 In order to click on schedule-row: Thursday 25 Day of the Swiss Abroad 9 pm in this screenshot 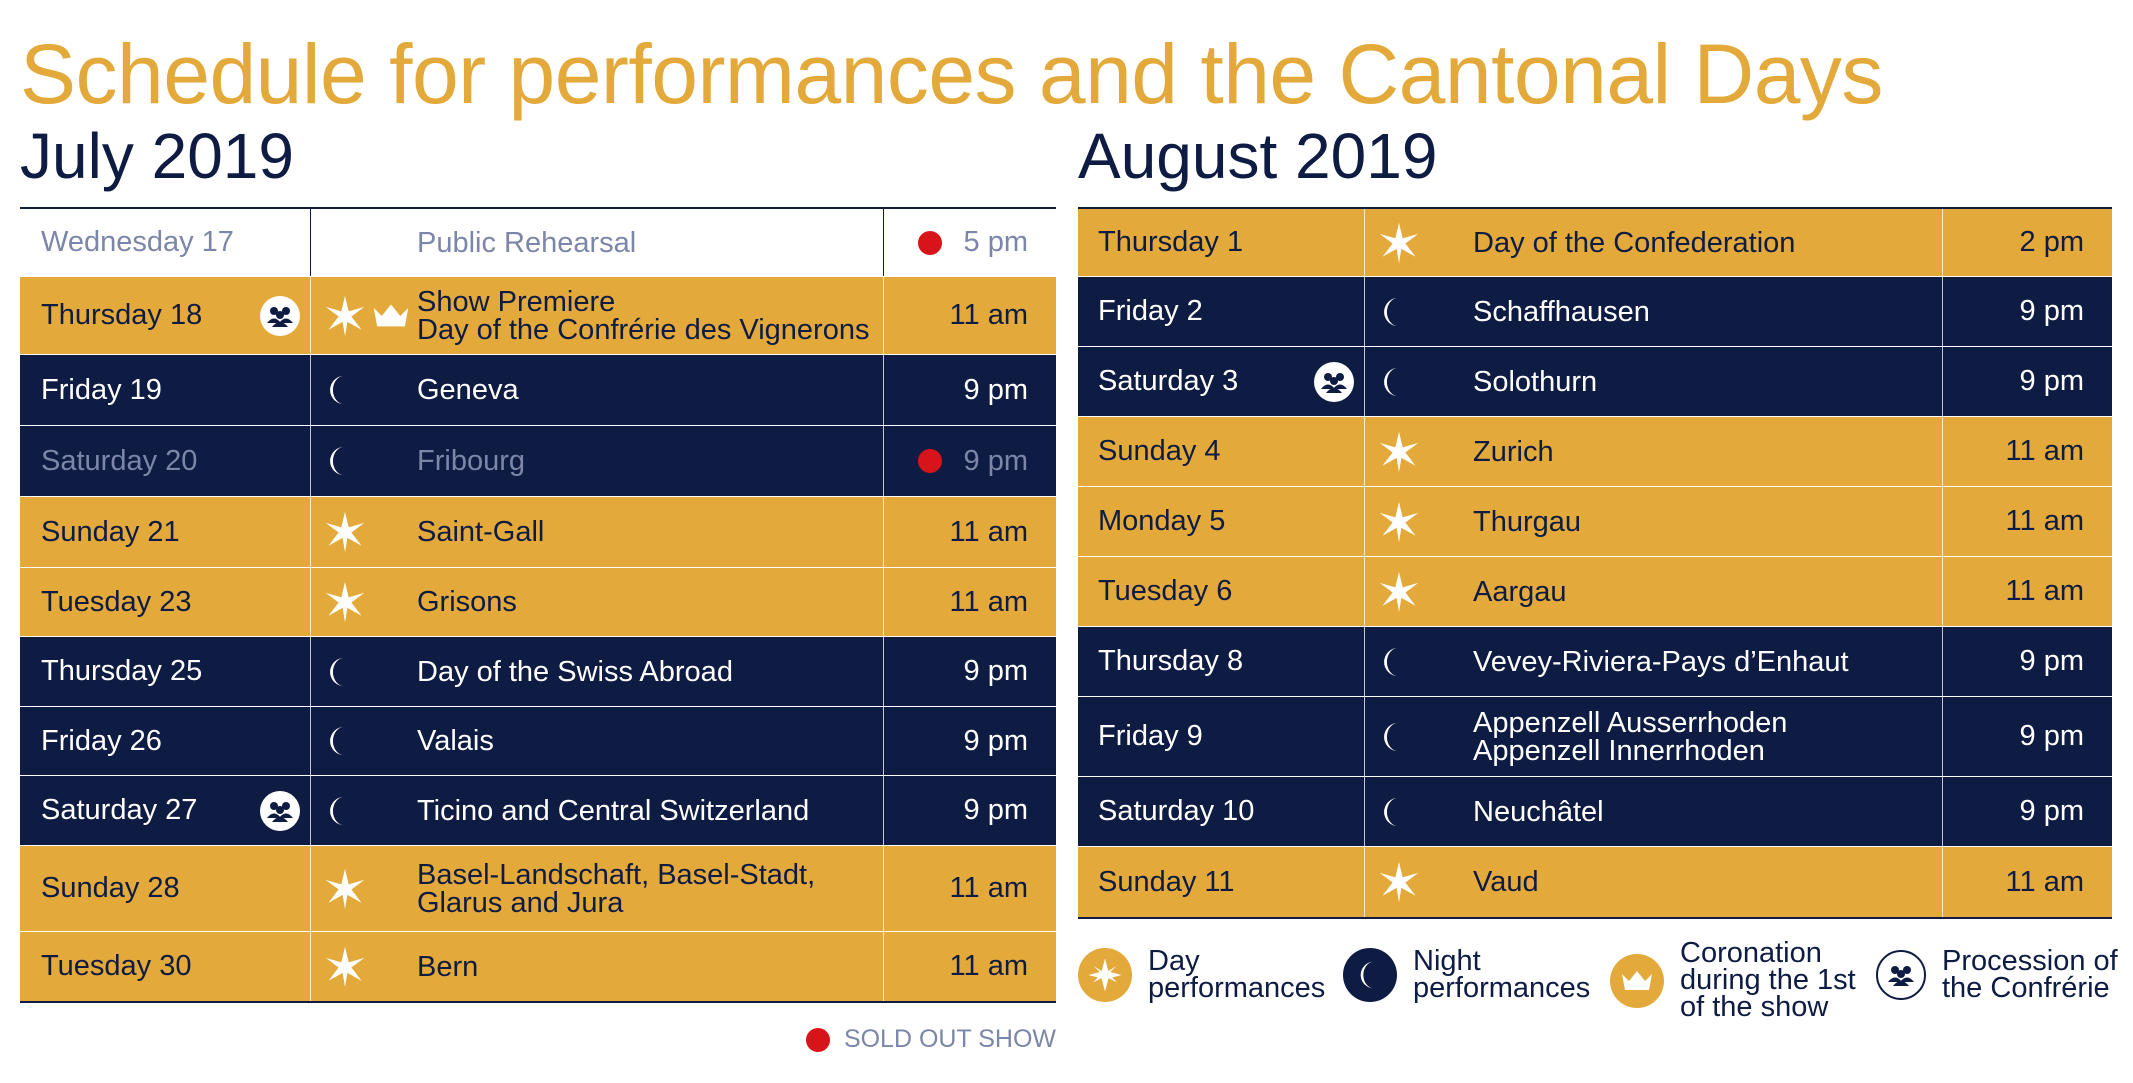, I will do `click(538, 672)`.